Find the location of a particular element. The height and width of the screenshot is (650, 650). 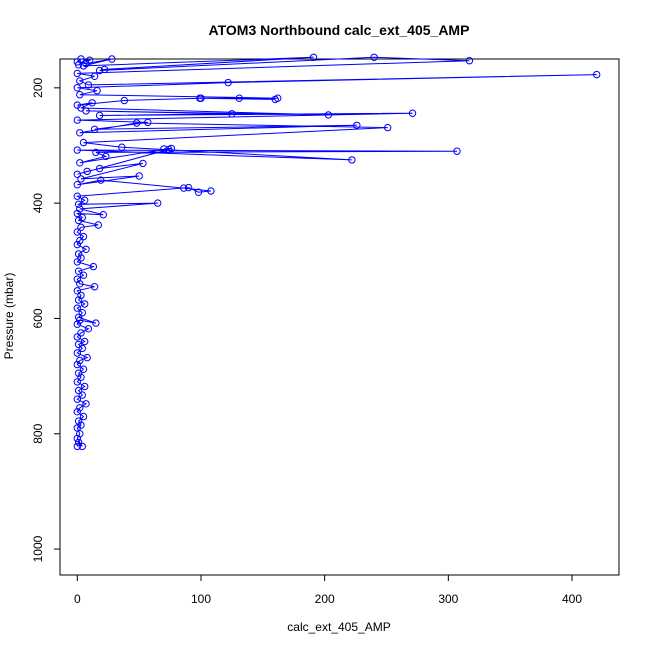

x-tick-label: 400 is located at coordinates (572, 599).